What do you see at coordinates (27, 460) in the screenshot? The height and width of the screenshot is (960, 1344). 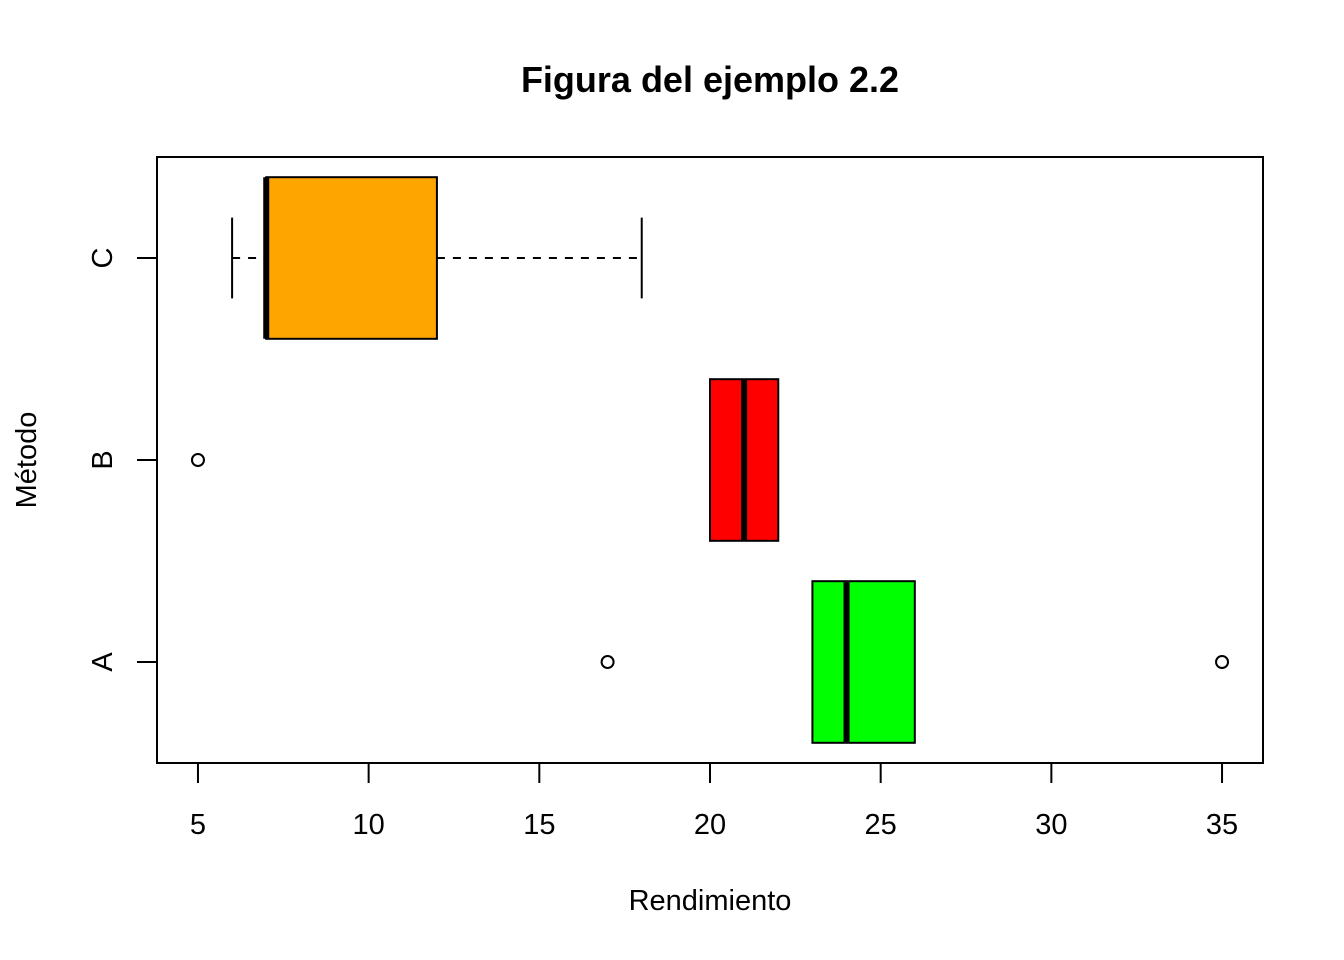 I see `y-axis-label: Método` at bounding box center [27, 460].